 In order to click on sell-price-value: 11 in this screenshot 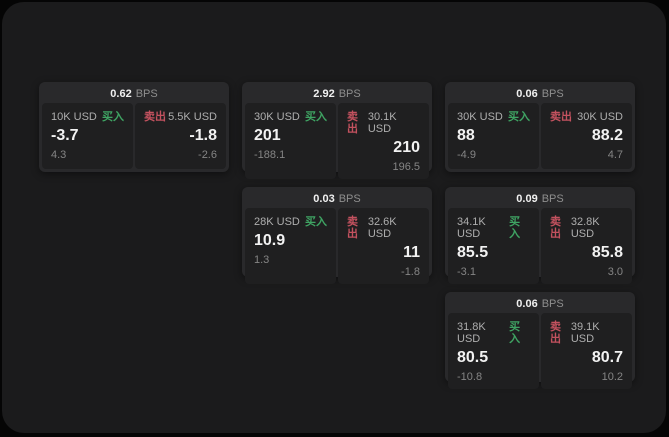, I will do `click(411, 252)`.